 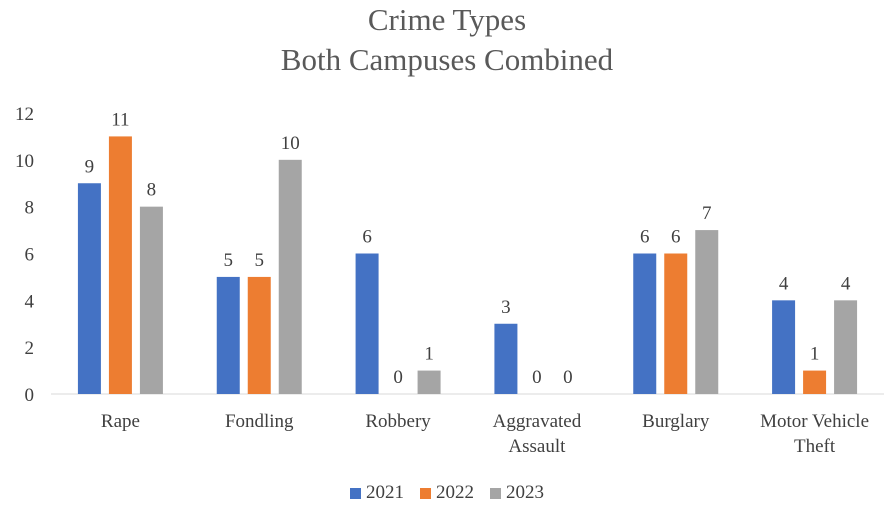 What do you see at coordinates (537, 421) in the screenshot?
I see `x-tick-label: Aggravated` at bounding box center [537, 421].